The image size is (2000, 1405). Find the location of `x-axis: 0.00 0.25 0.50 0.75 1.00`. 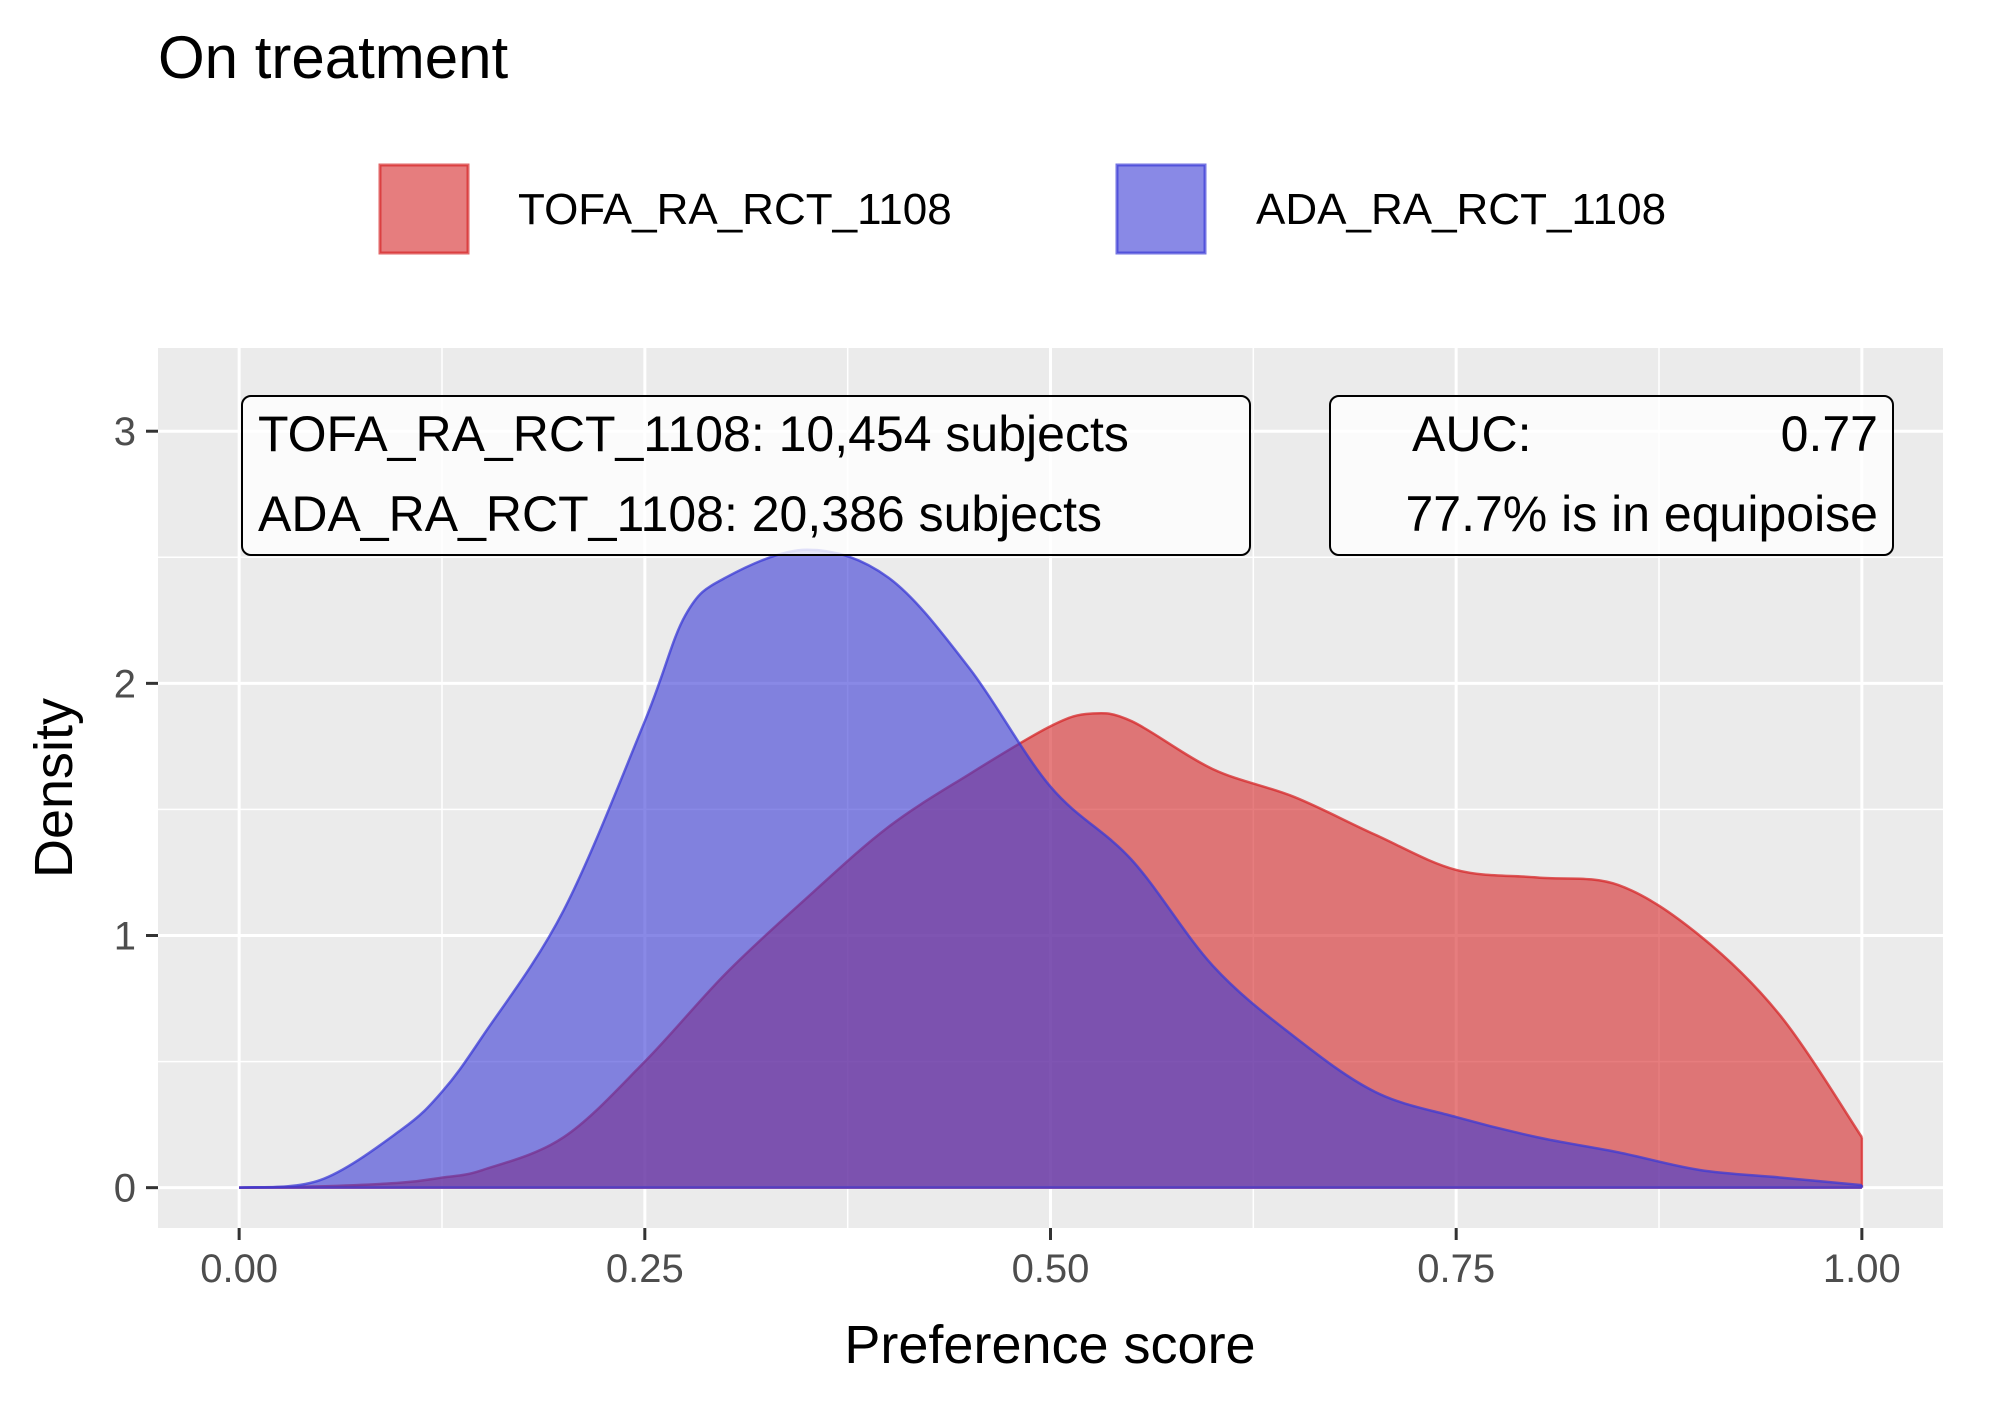

x-axis: 0.00 0.25 0.50 0.75 1.00 is located at coordinates (1050, 1259).